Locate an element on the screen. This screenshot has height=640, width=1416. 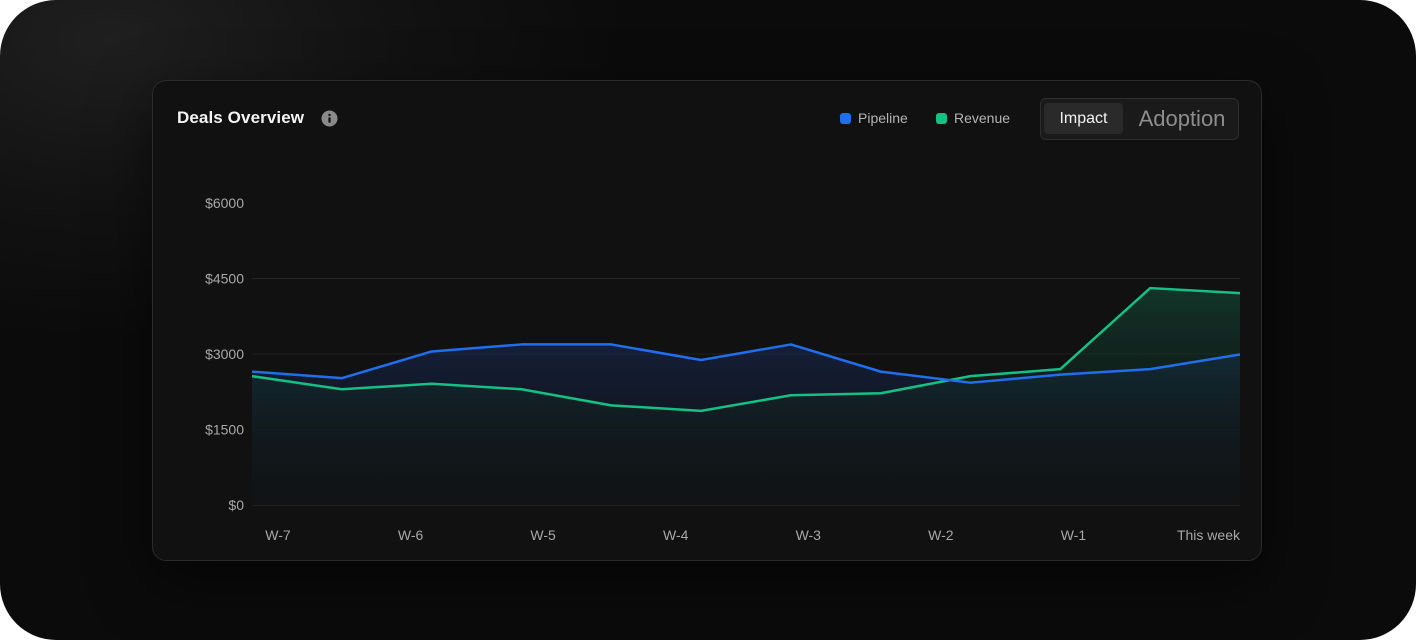
legend-swatch-revenue is located at coordinates (941, 118).